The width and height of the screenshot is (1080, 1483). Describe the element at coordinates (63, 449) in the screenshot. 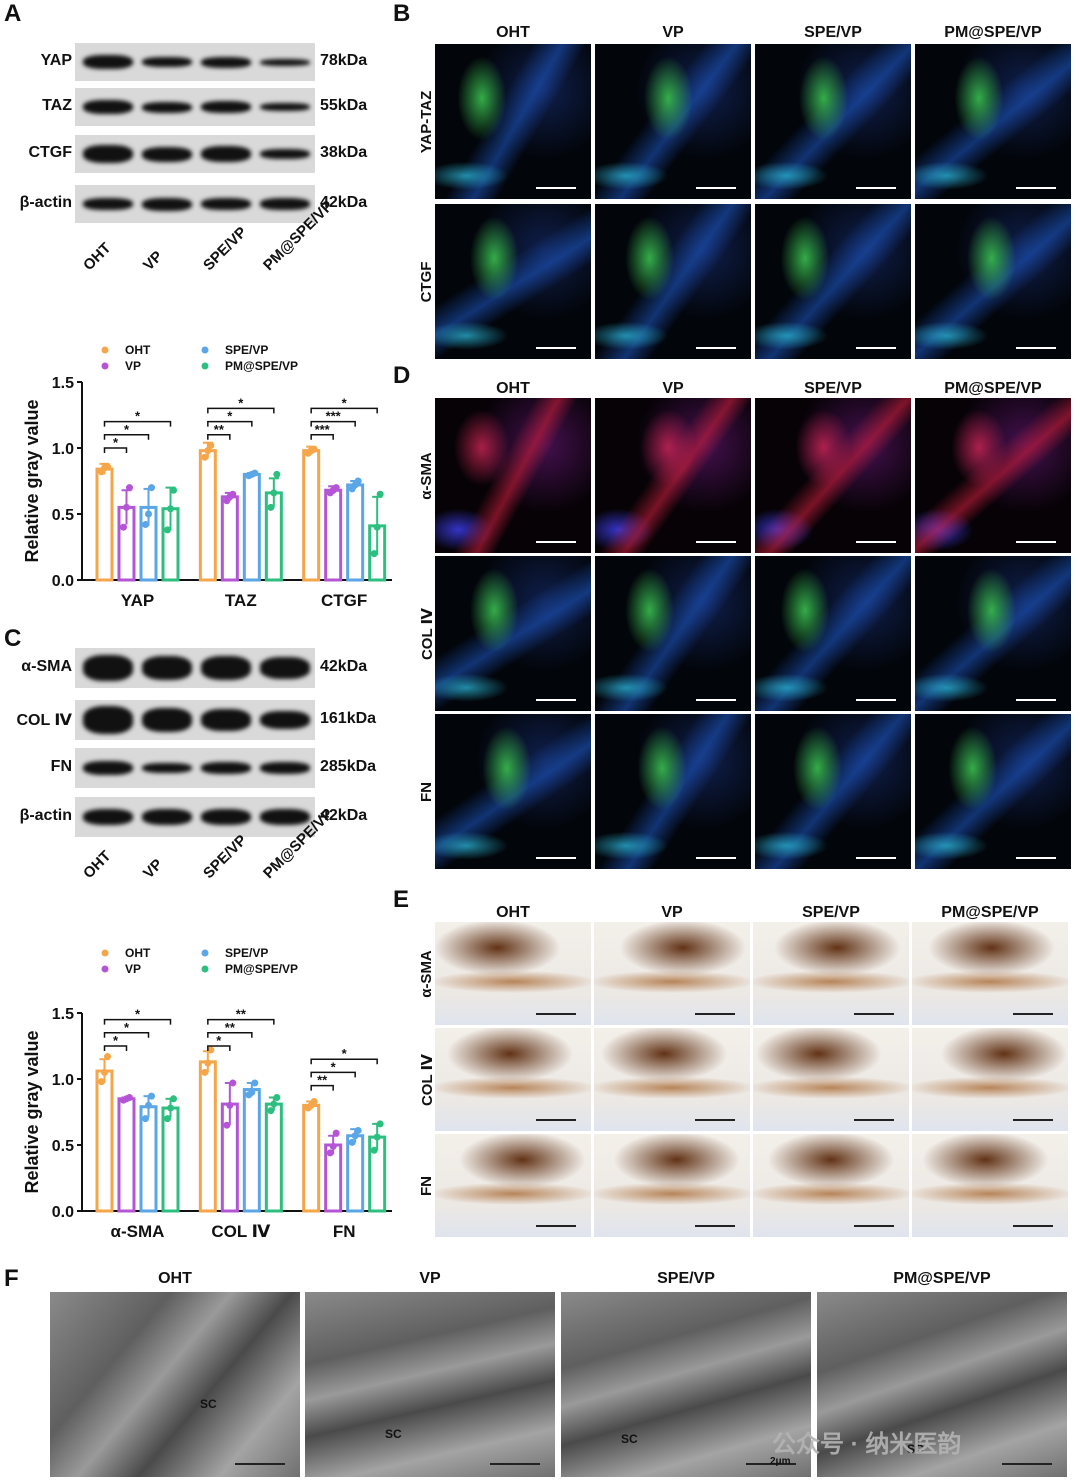

I see `y-tick-label: 1.0` at that location.